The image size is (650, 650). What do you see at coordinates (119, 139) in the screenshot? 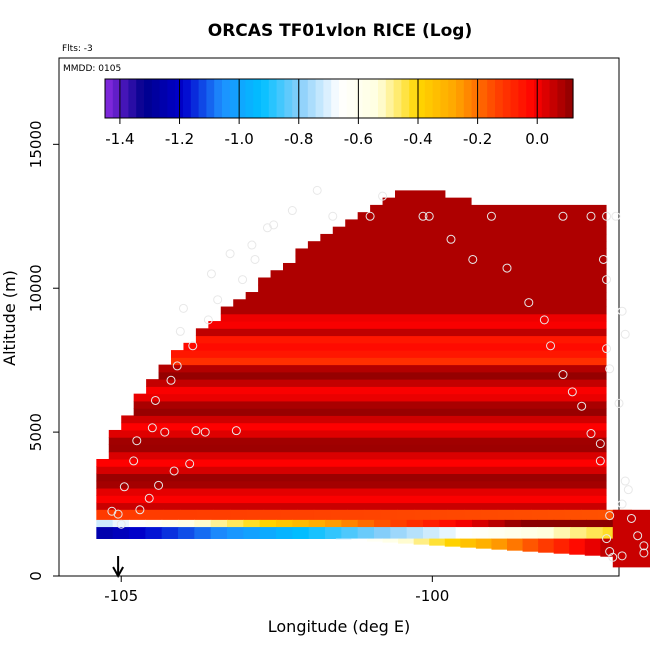
I see `colorbar-tick-label: -1.4` at bounding box center [119, 139].